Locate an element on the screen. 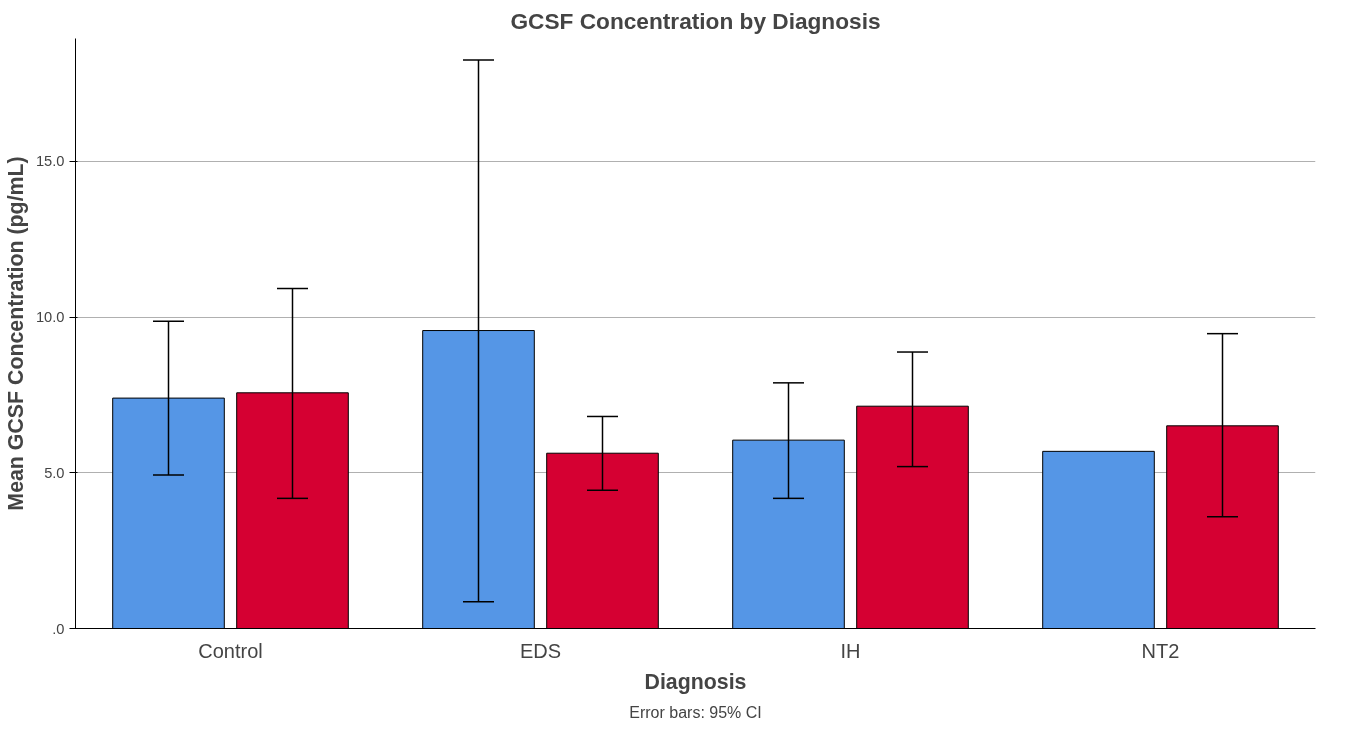  y-tick-label: .0 is located at coordinates (58, 628).